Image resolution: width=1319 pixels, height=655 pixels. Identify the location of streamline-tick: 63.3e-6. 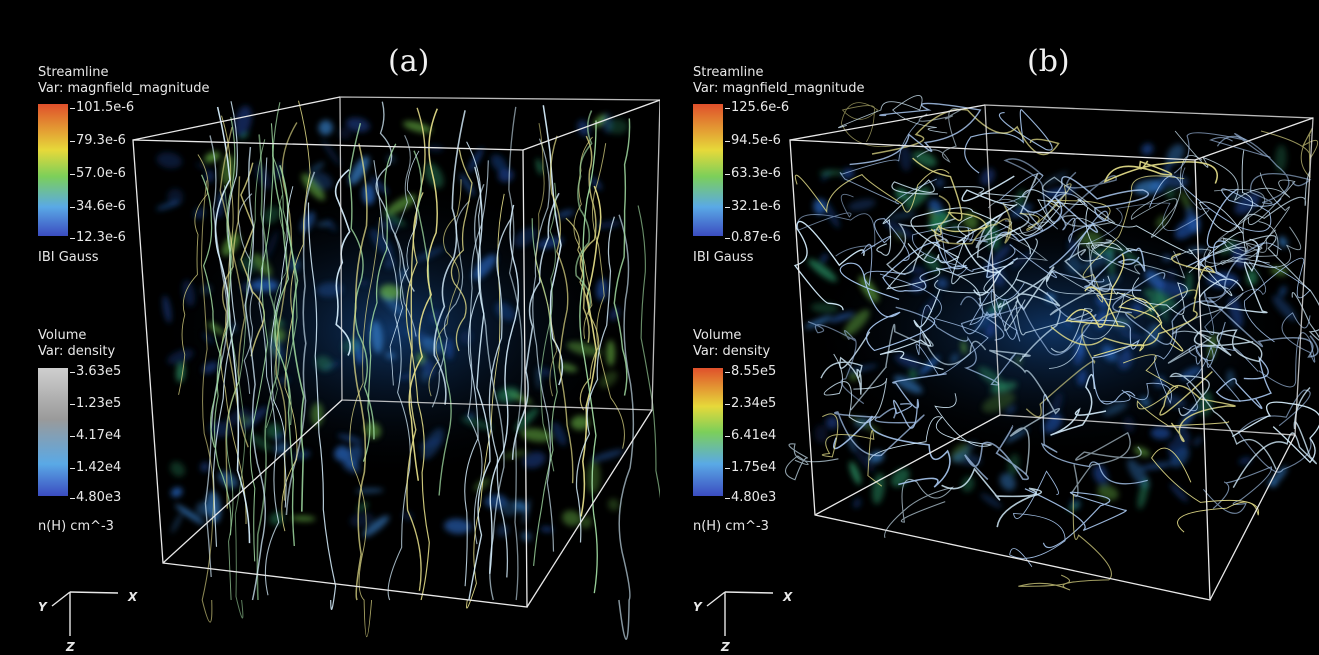
(753, 173).